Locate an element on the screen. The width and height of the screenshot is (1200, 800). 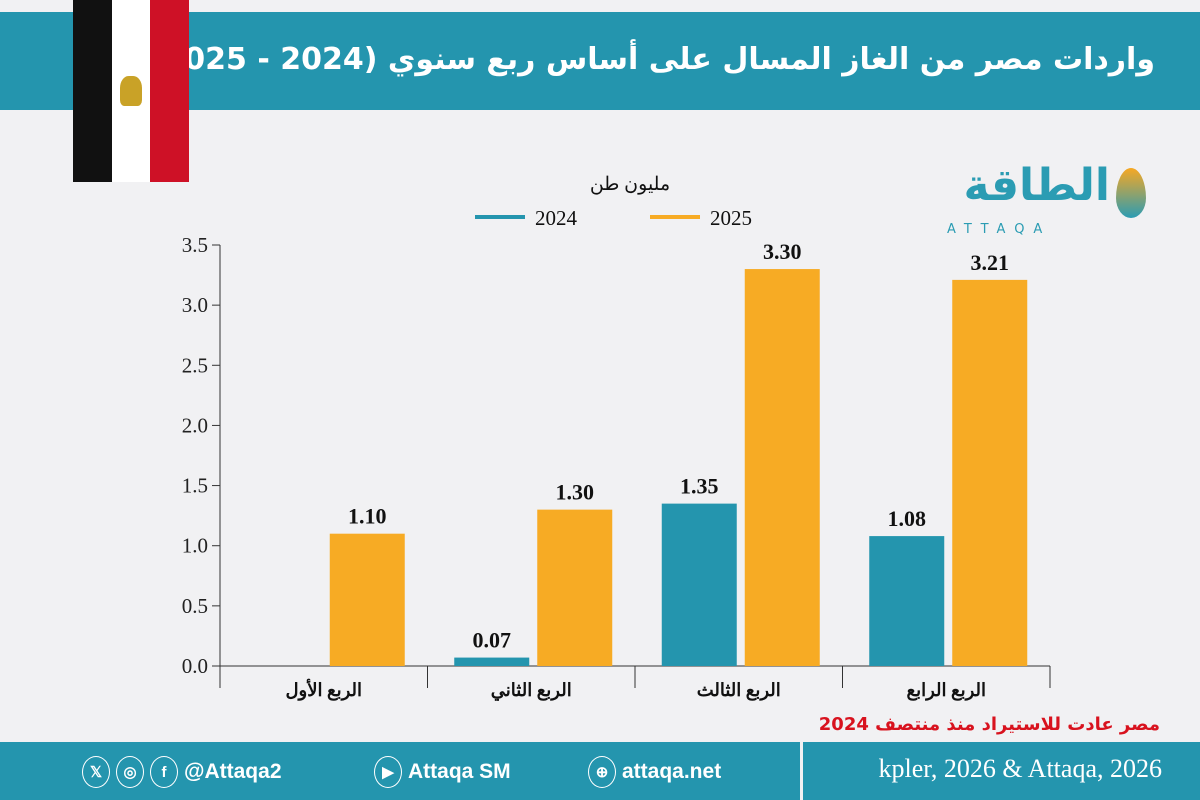
category-label: الربع الثالث is located at coordinates (739, 690).